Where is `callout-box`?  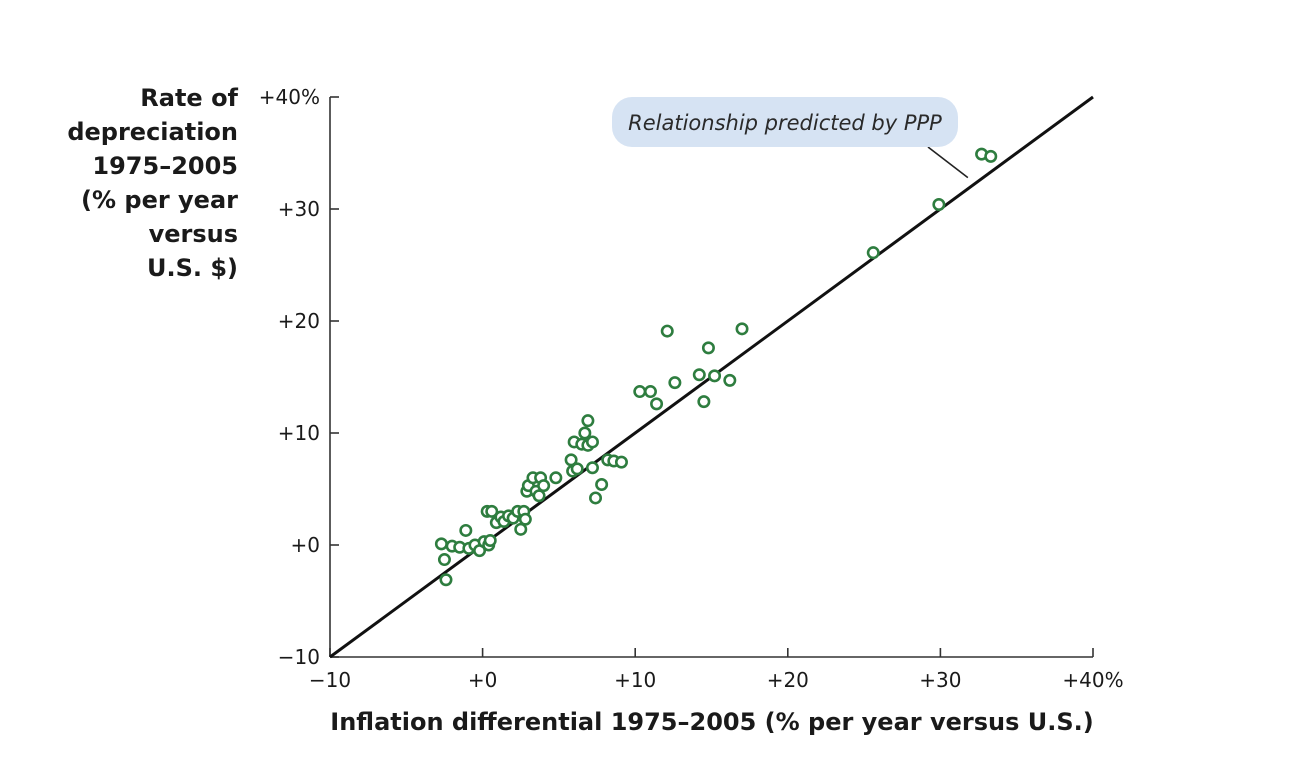 callout-box is located at coordinates (785, 122).